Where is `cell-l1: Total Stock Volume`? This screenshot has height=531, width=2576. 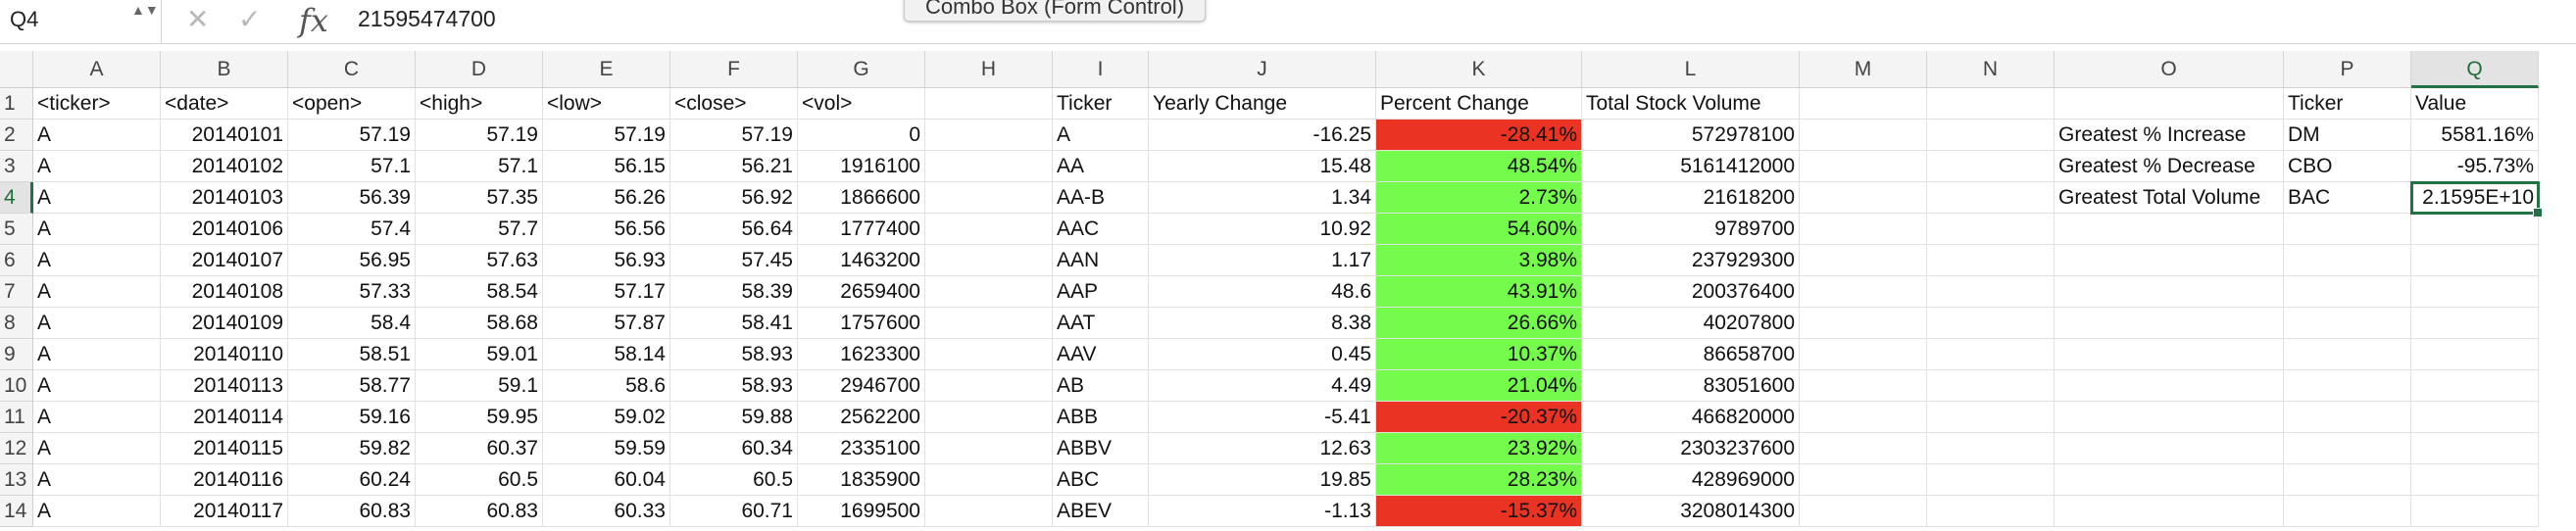
cell-l1: Total Stock Volume is located at coordinates (1691, 104).